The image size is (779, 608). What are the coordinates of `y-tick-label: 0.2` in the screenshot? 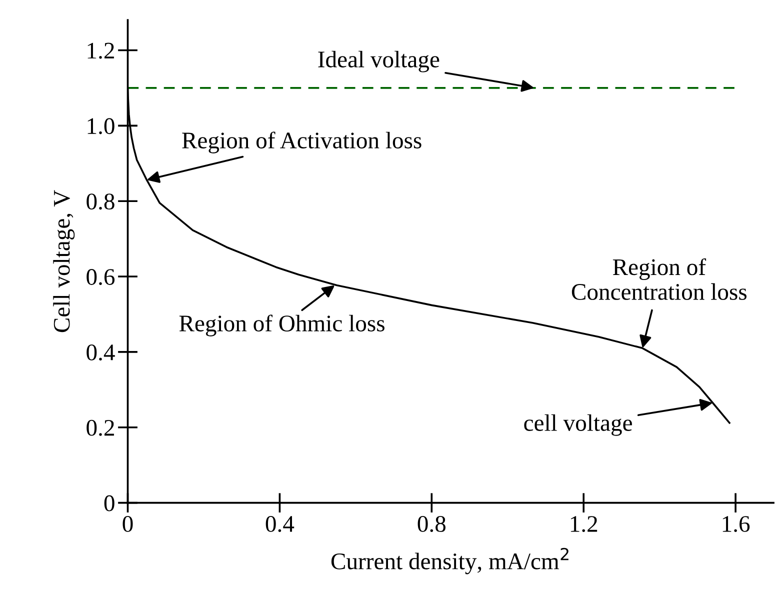 It's located at (100, 428).